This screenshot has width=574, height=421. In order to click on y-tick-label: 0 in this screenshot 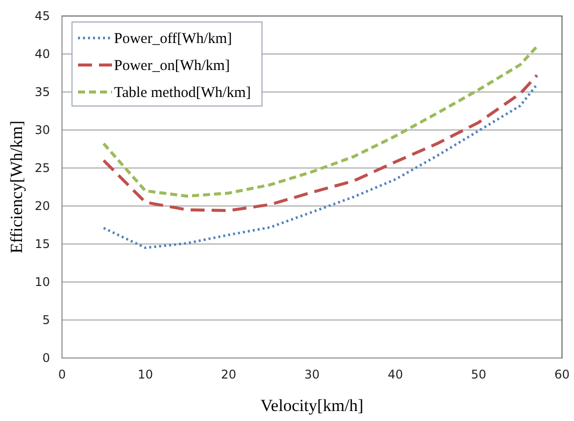, I will do `click(46, 357)`.